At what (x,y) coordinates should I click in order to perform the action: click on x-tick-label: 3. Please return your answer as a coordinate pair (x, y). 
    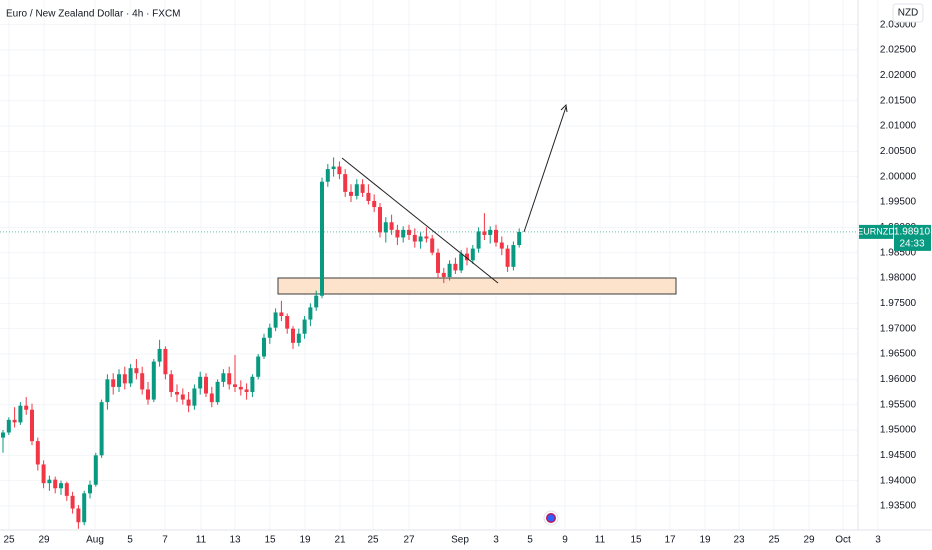
    Looking at the image, I should click on (496, 540).